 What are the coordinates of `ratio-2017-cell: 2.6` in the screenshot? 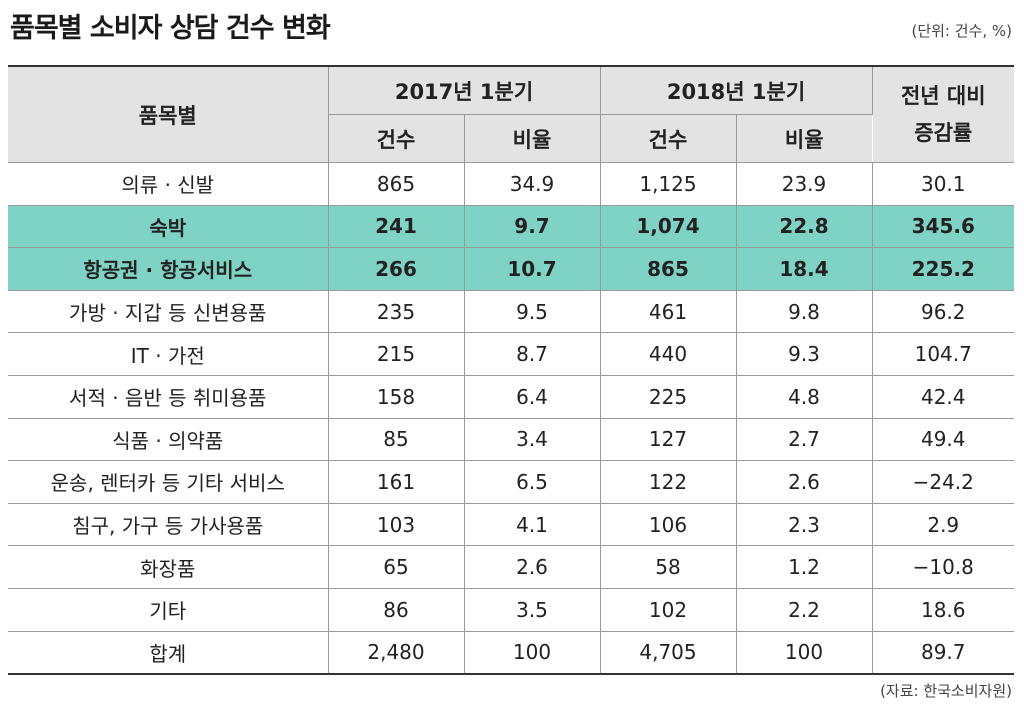 It's located at (532, 567).